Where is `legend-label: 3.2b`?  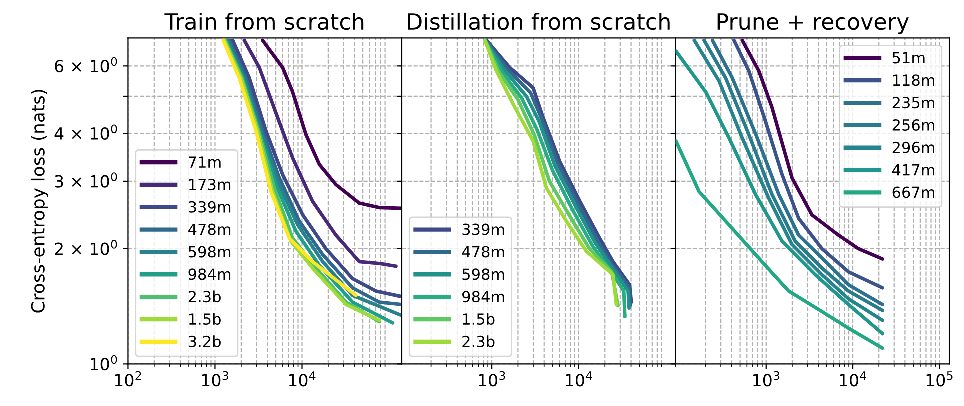
legend-label: 3.2b is located at coordinates (204, 342).